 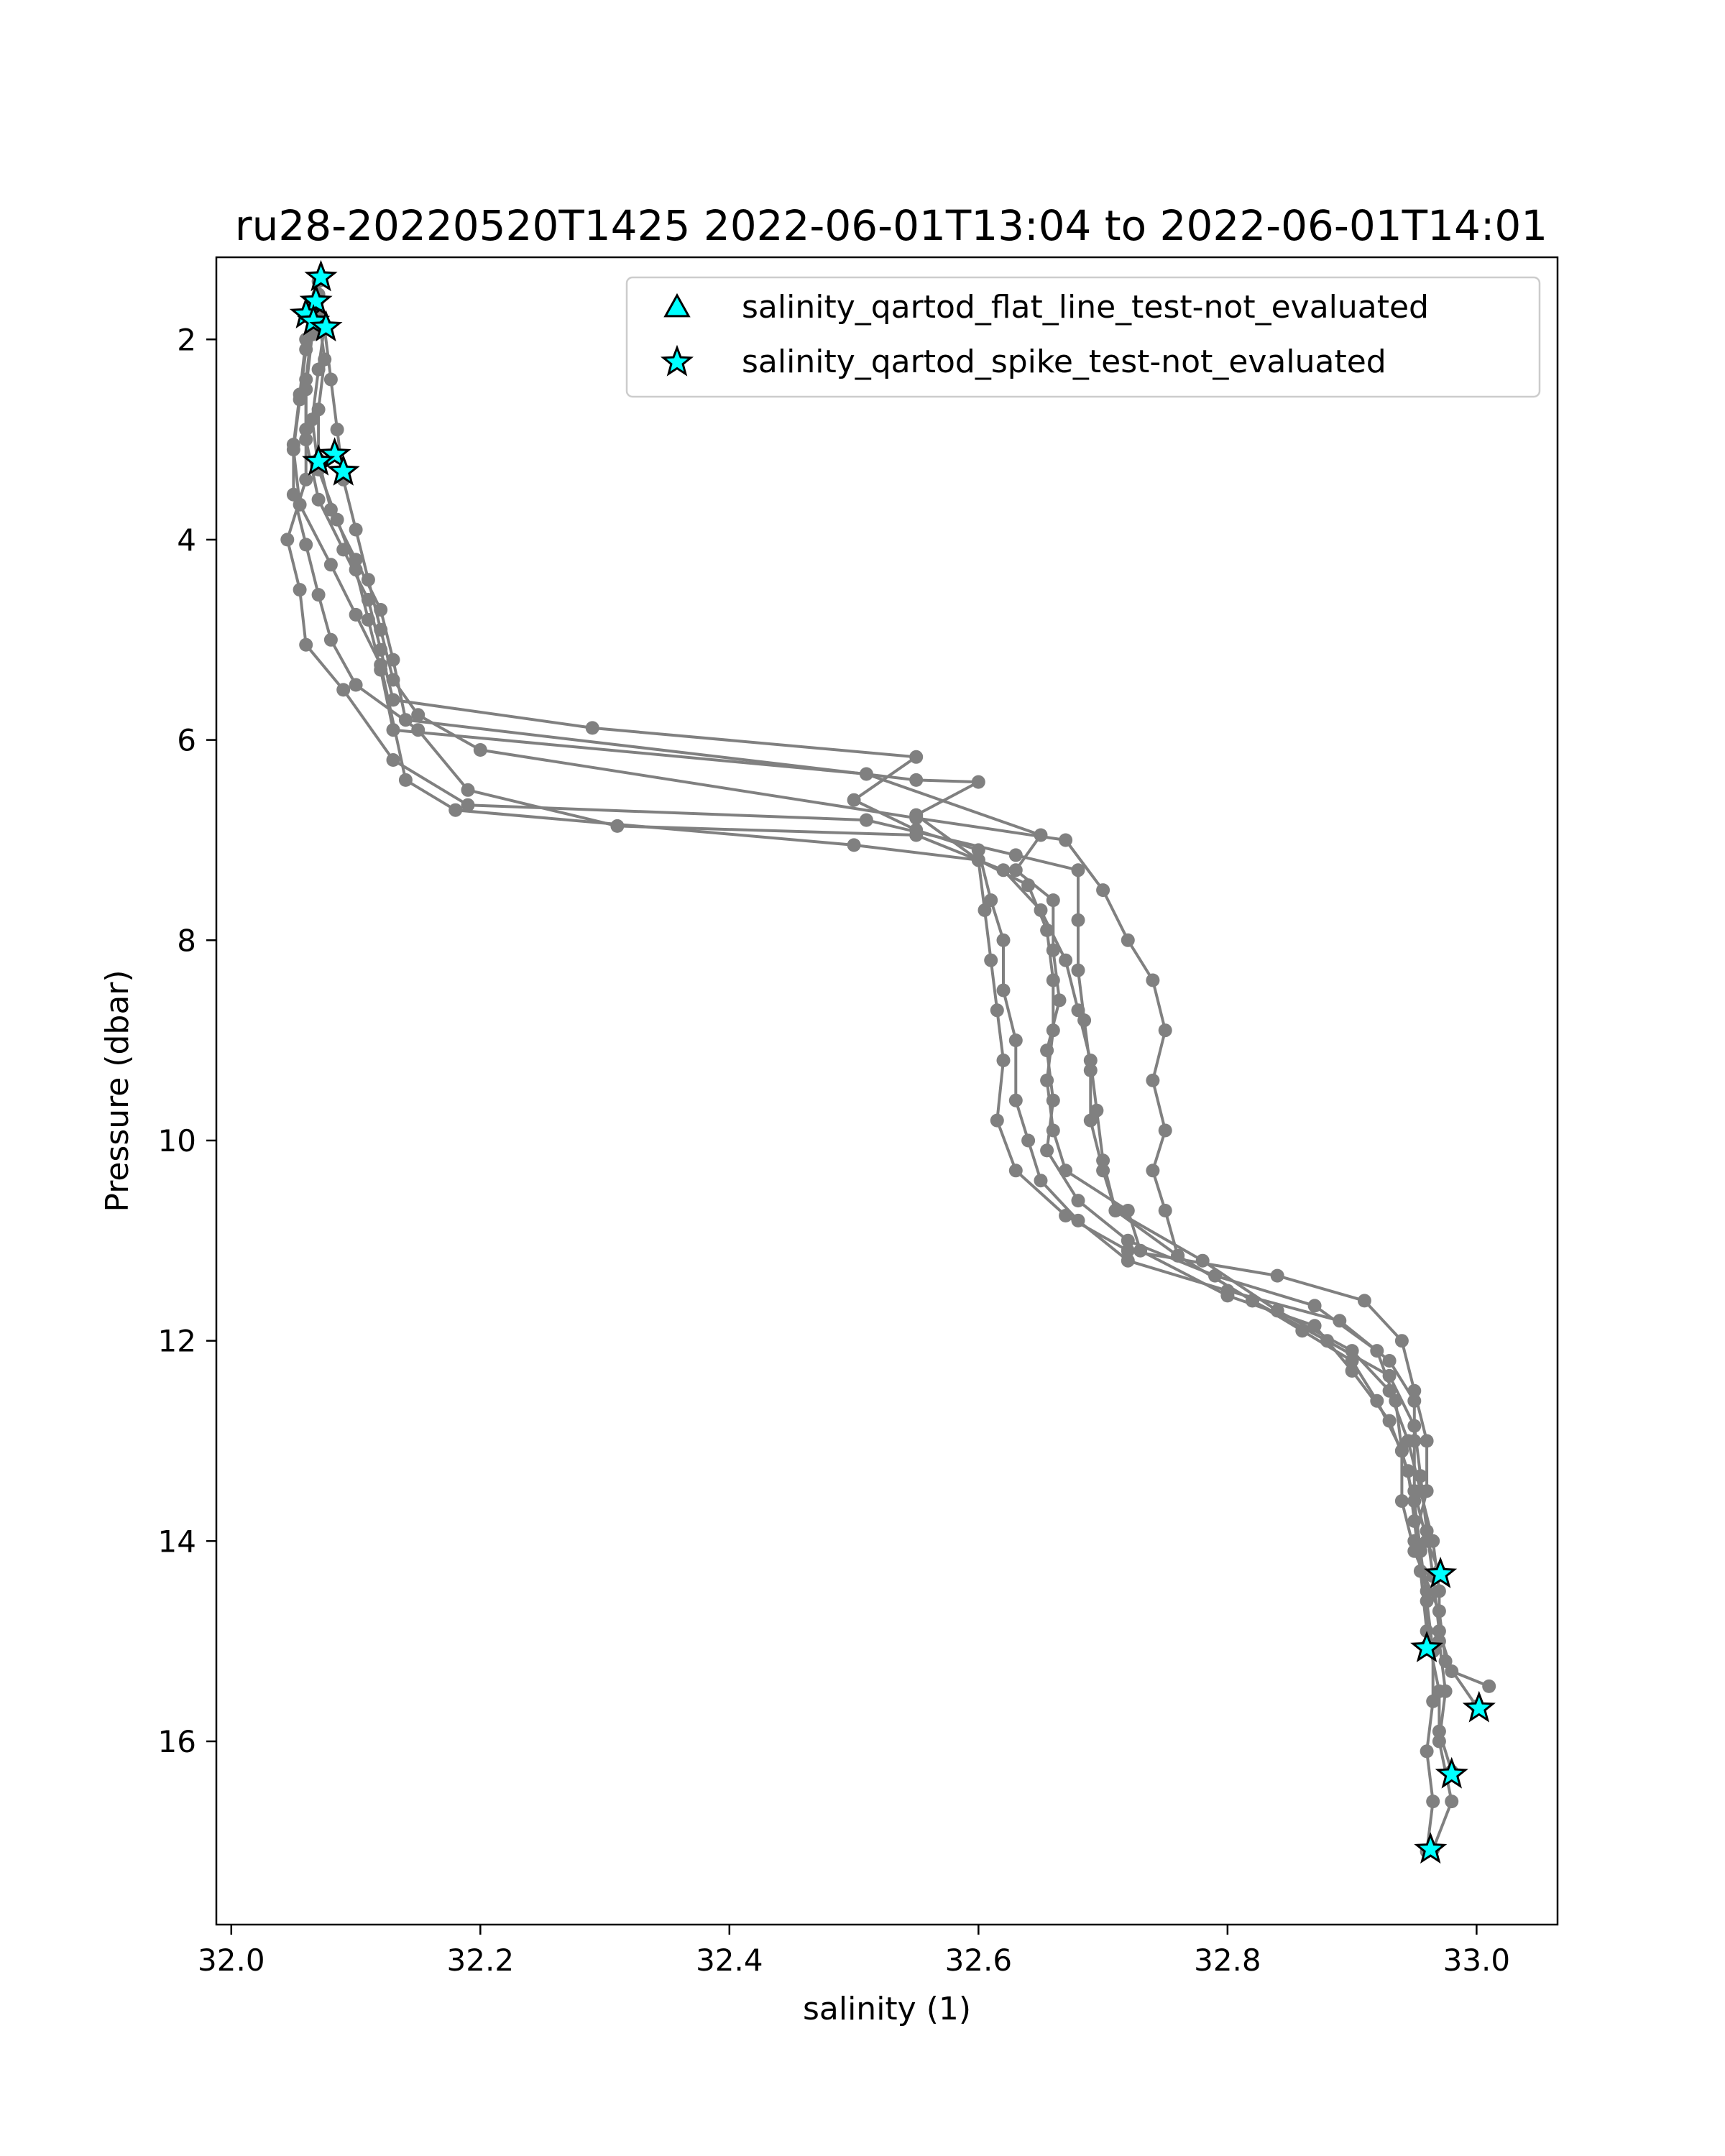 I want to click on y-axis-label: Pressure (dbar), so click(x=117, y=1090).